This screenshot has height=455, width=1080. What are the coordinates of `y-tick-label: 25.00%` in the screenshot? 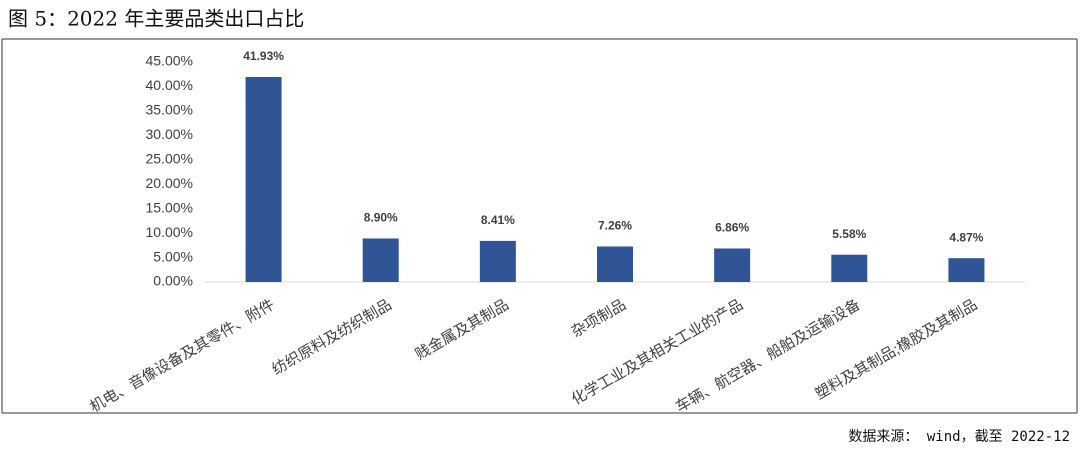 It's located at (169, 158).